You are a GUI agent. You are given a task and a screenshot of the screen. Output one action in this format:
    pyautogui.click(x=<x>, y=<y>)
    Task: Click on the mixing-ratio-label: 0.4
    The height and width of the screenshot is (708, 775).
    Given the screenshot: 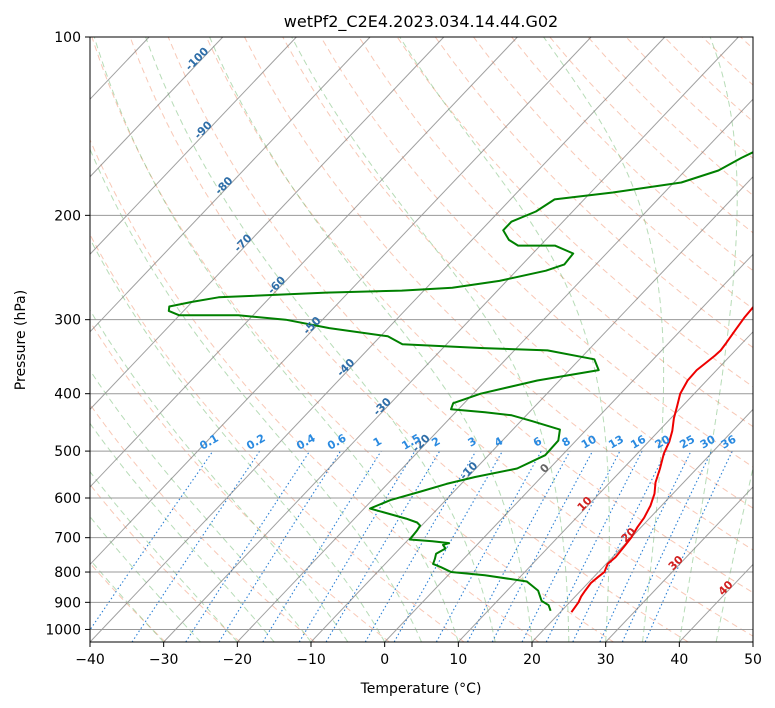 What is the action you would take?
    pyautogui.click(x=306, y=441)
    